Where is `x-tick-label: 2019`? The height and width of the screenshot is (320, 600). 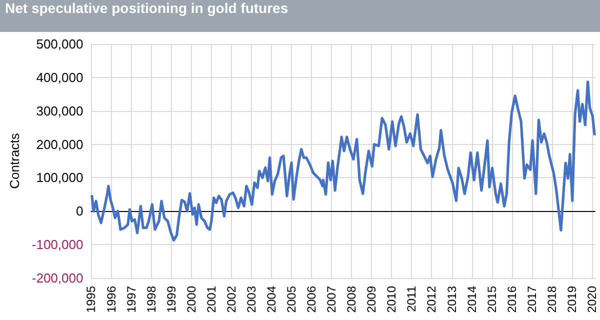
x-tick-label: 2019 is located at coordinates (571, 299).